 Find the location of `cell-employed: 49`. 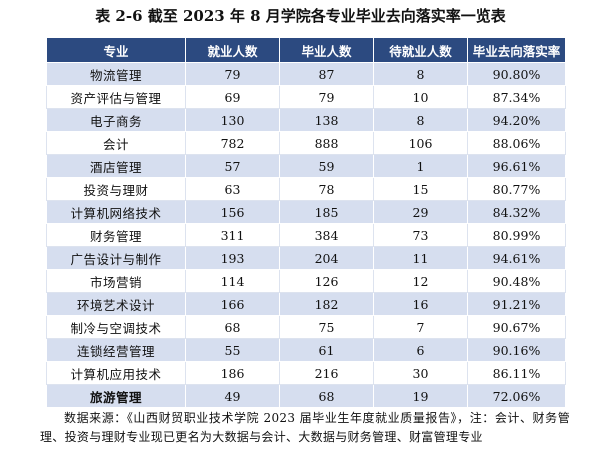

cell-employed: 49 is located at coordinates (232, 396).